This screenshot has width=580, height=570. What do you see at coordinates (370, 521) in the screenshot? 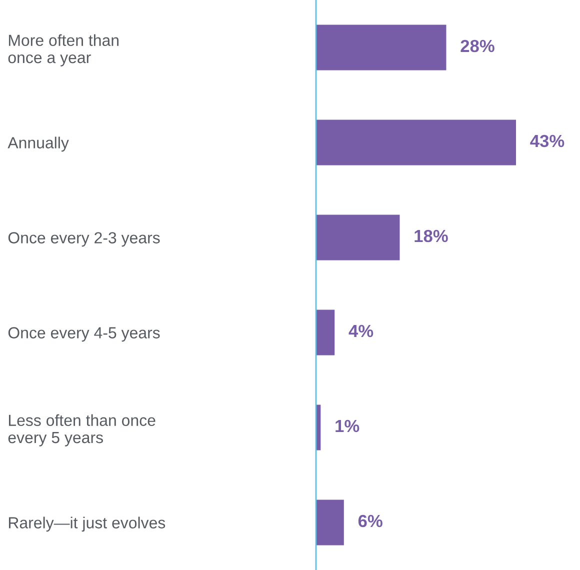
I see `data-label: 6%` at bounding box center [370, 521].